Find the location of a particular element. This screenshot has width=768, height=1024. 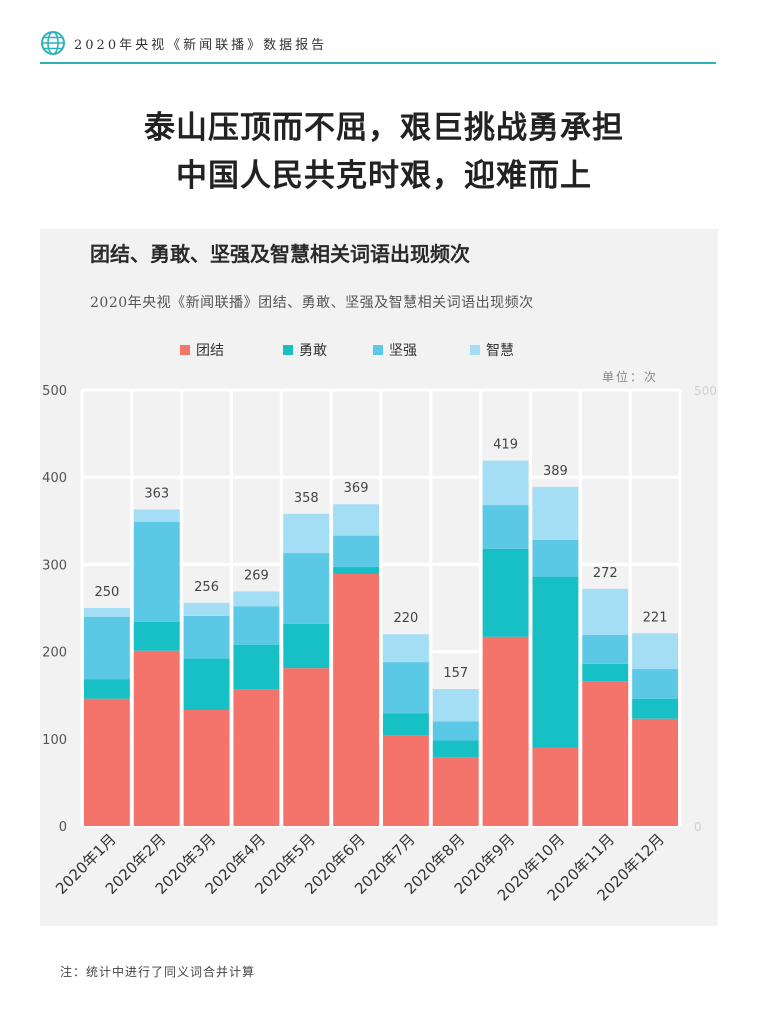

total-data-label: 250 is located at coordinates (107, 592).